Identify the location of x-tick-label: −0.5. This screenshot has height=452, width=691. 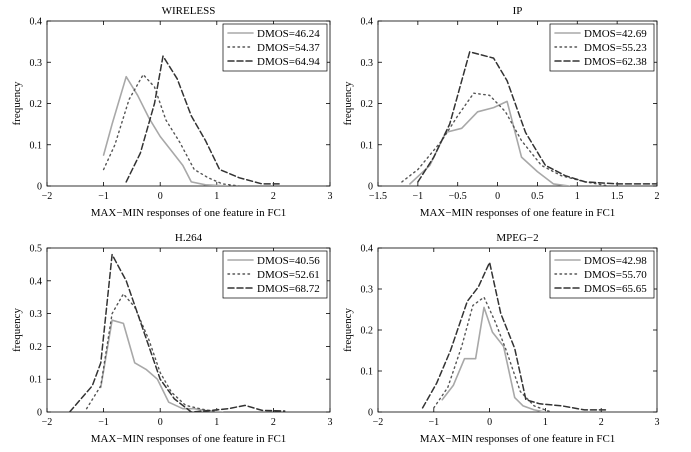
(458, 196).